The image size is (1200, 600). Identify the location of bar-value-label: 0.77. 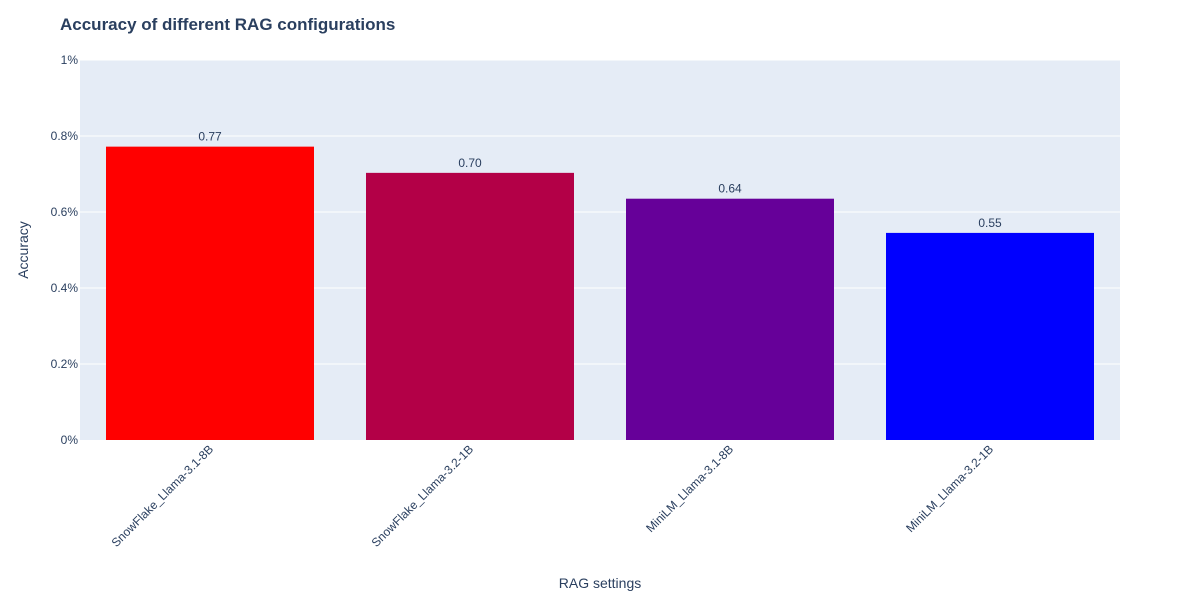
(210, 137).